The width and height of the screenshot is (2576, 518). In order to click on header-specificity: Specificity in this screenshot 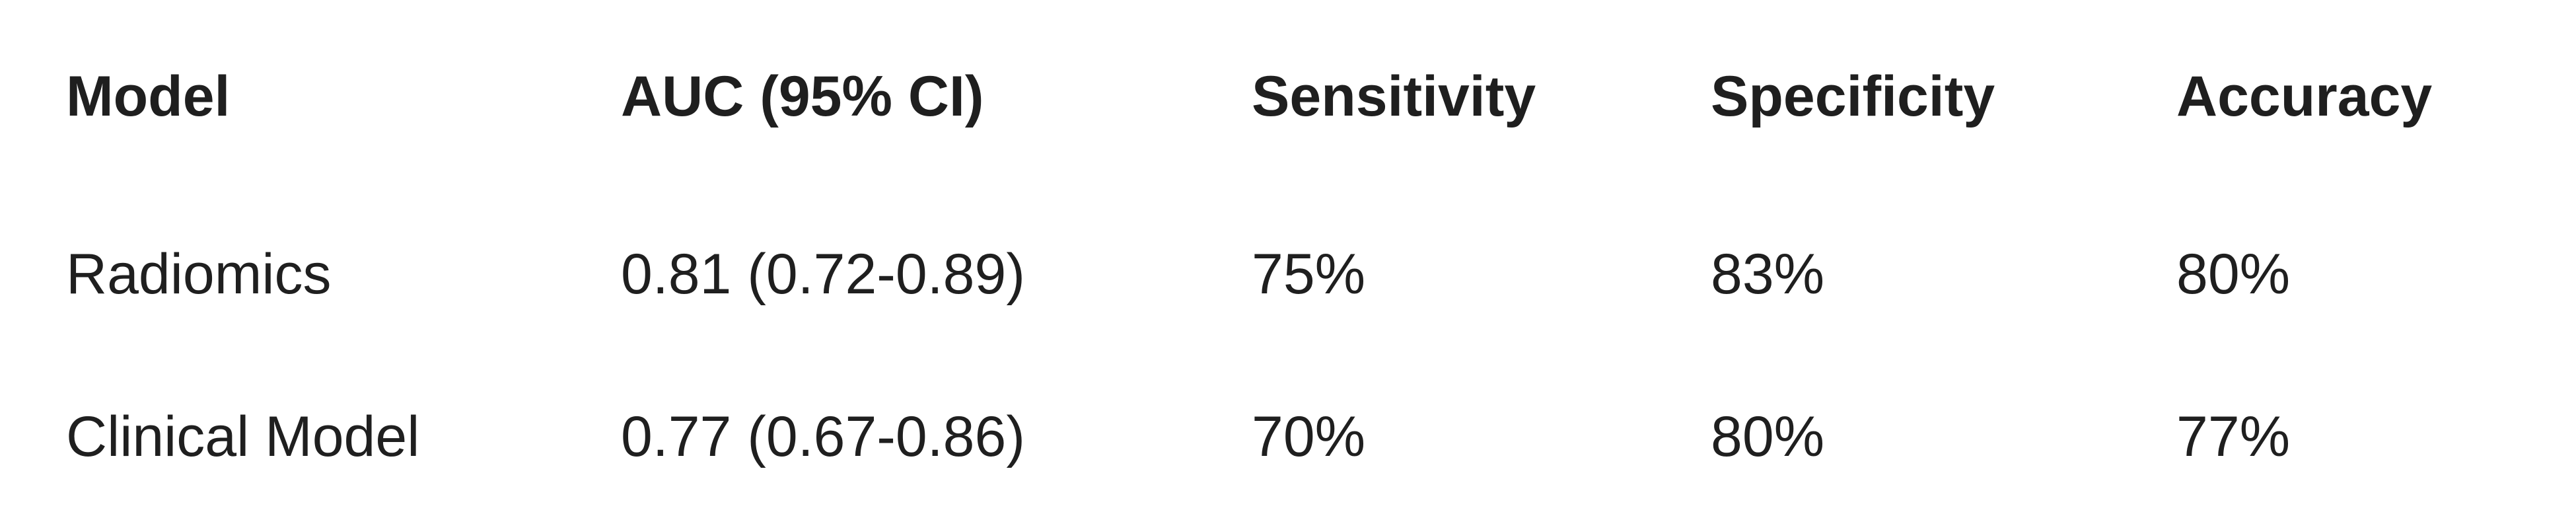, I will do `click(1853, 96)`.